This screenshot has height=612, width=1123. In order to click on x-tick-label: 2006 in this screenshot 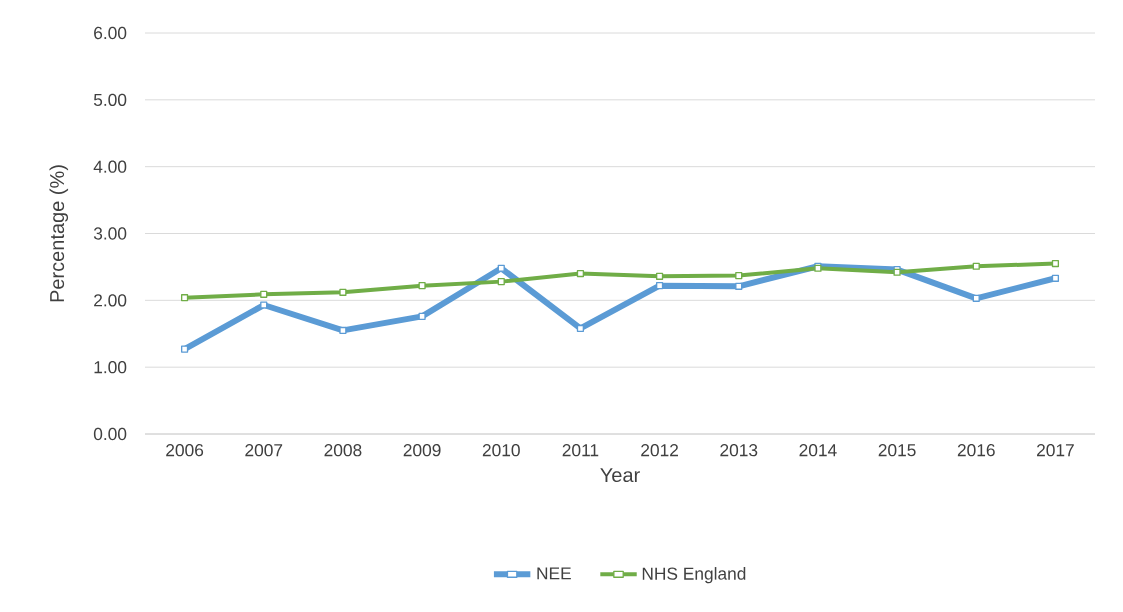, I will do `click(185, 450)`.